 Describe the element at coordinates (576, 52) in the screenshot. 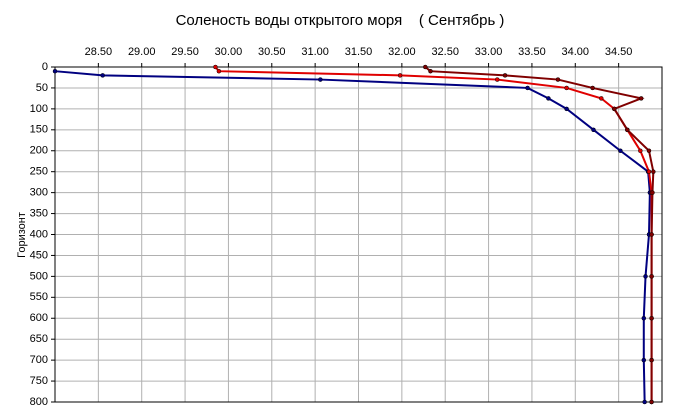

I see `x-tick-label: 34.00` at that location.